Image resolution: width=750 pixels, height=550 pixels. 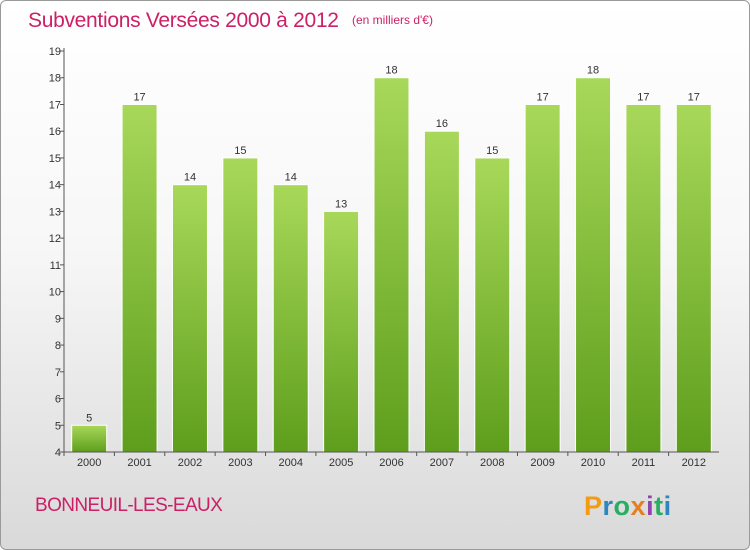 I want to click on x-tick-label-2002: 2002, so click(x=190, y=463).